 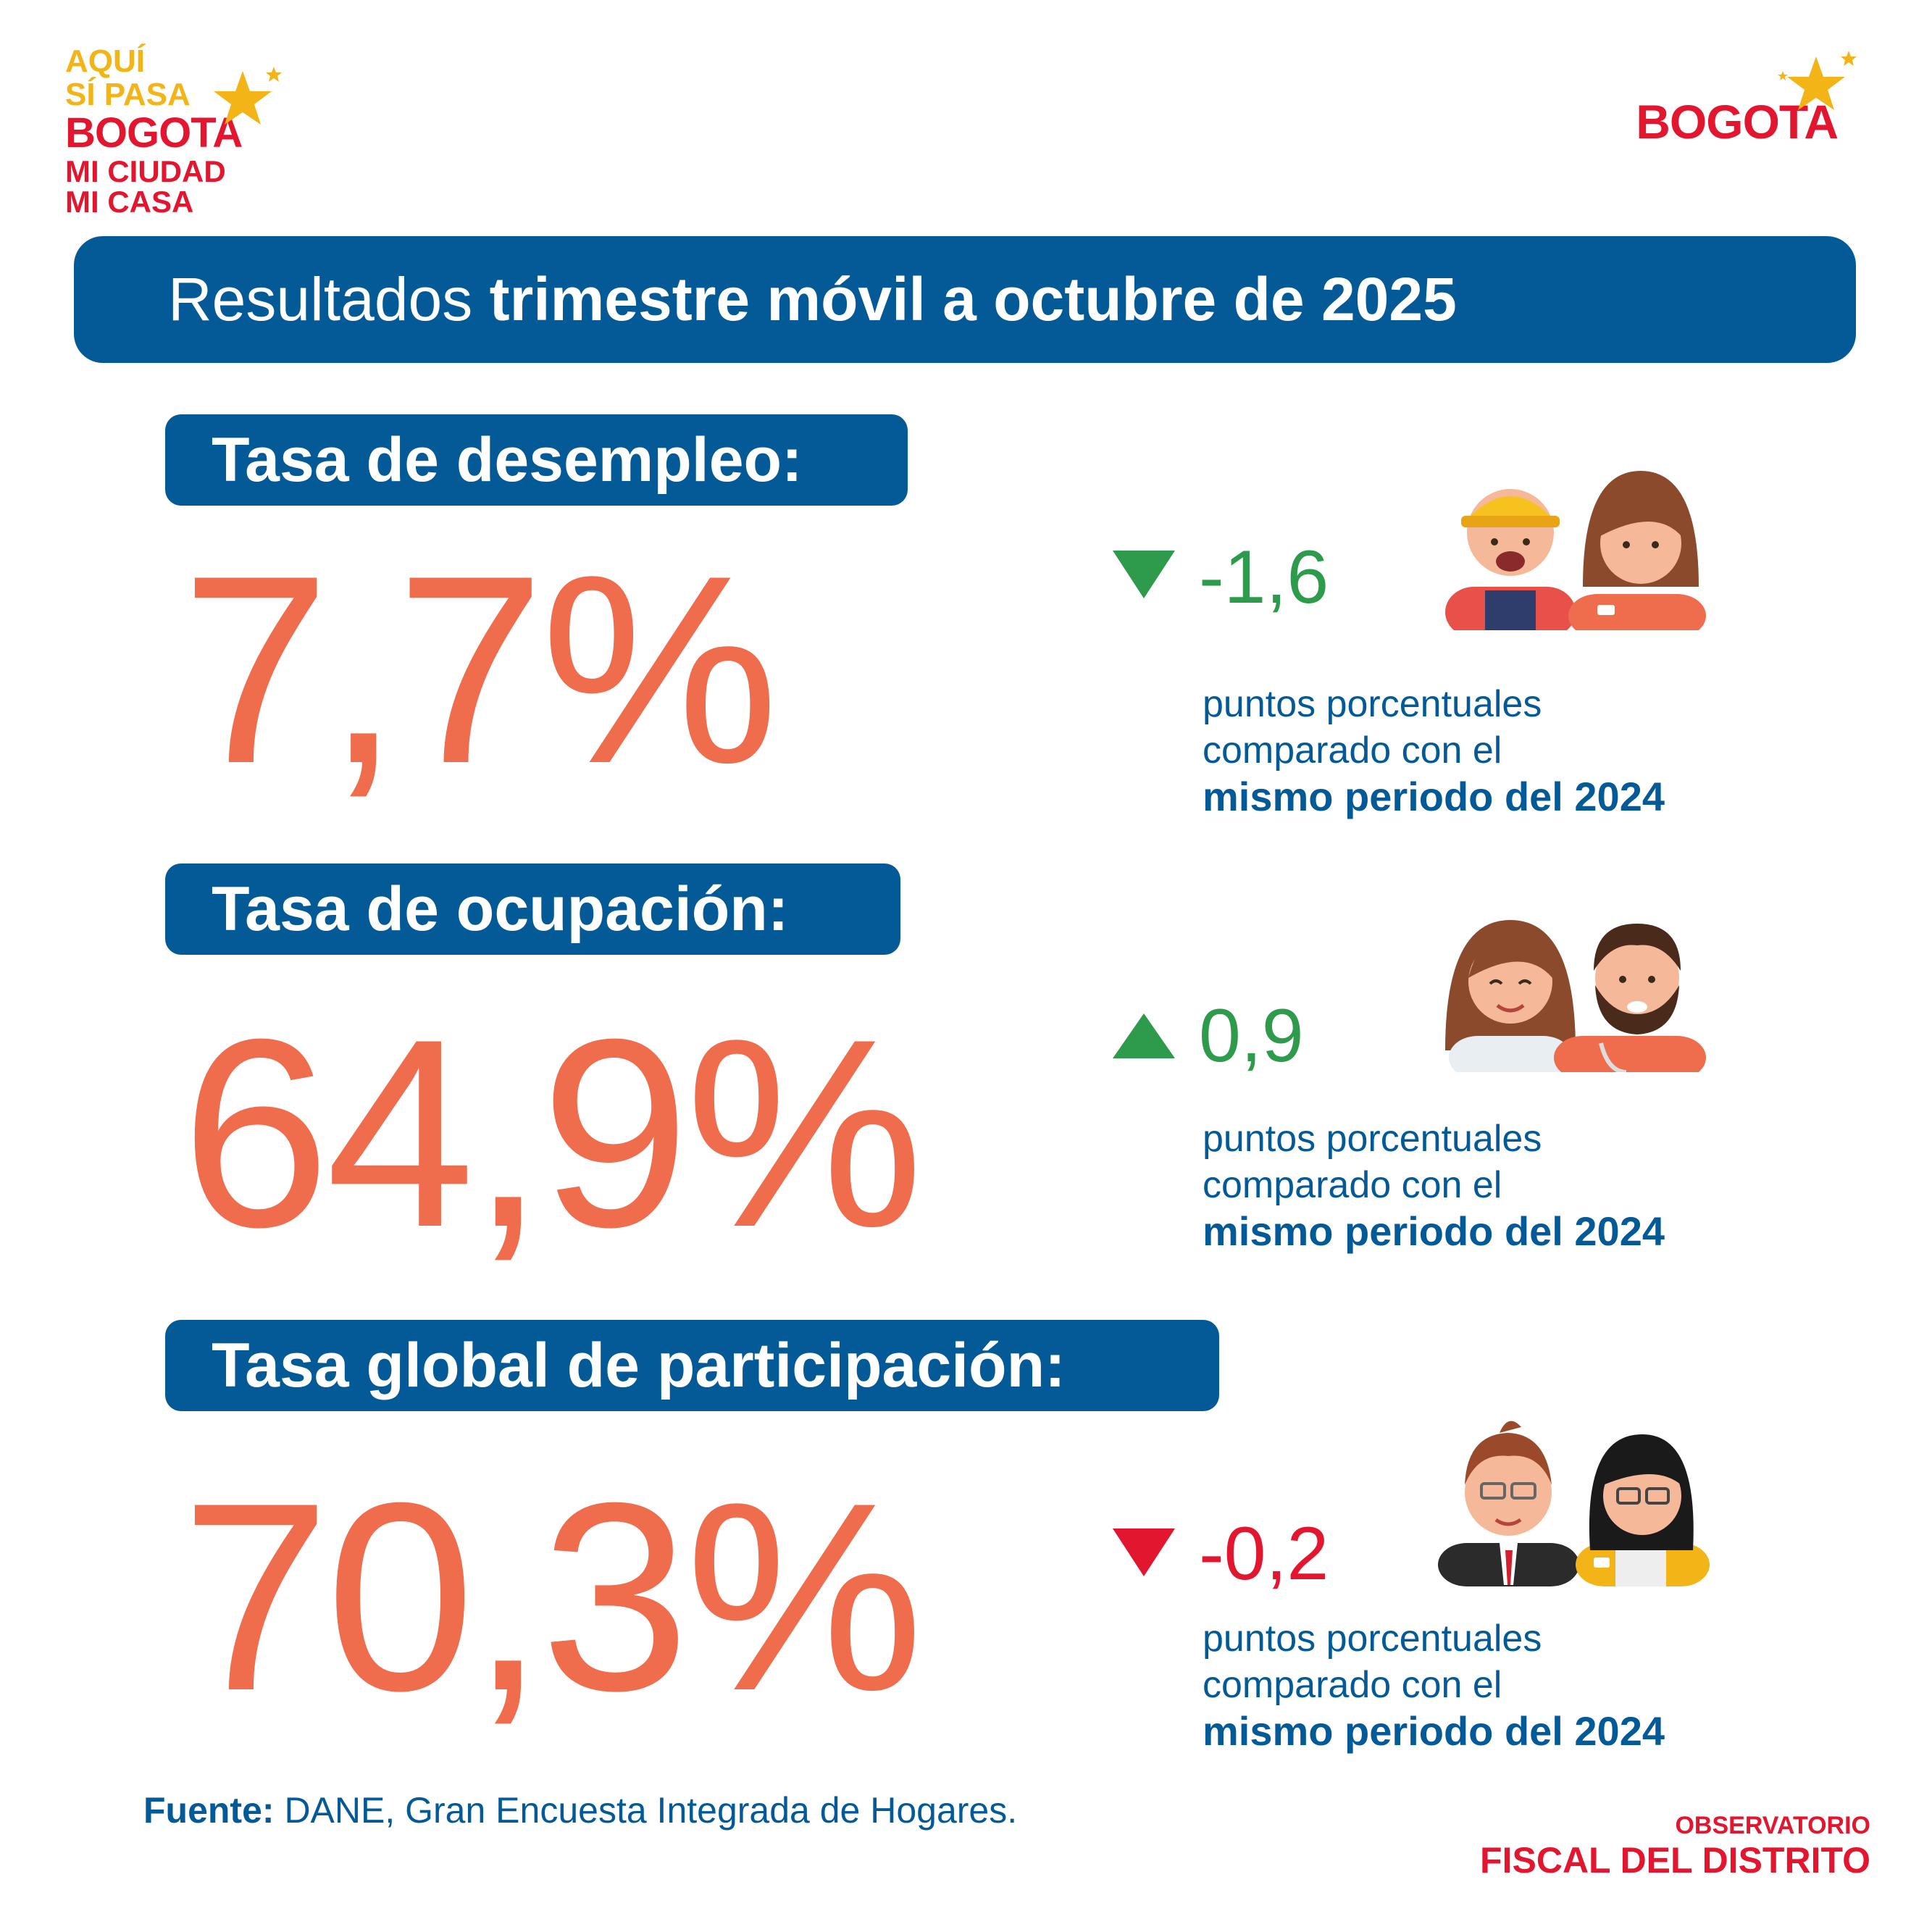 I want to click on indicator-value-participation: 70,3%, so click(x=552, y=1597).